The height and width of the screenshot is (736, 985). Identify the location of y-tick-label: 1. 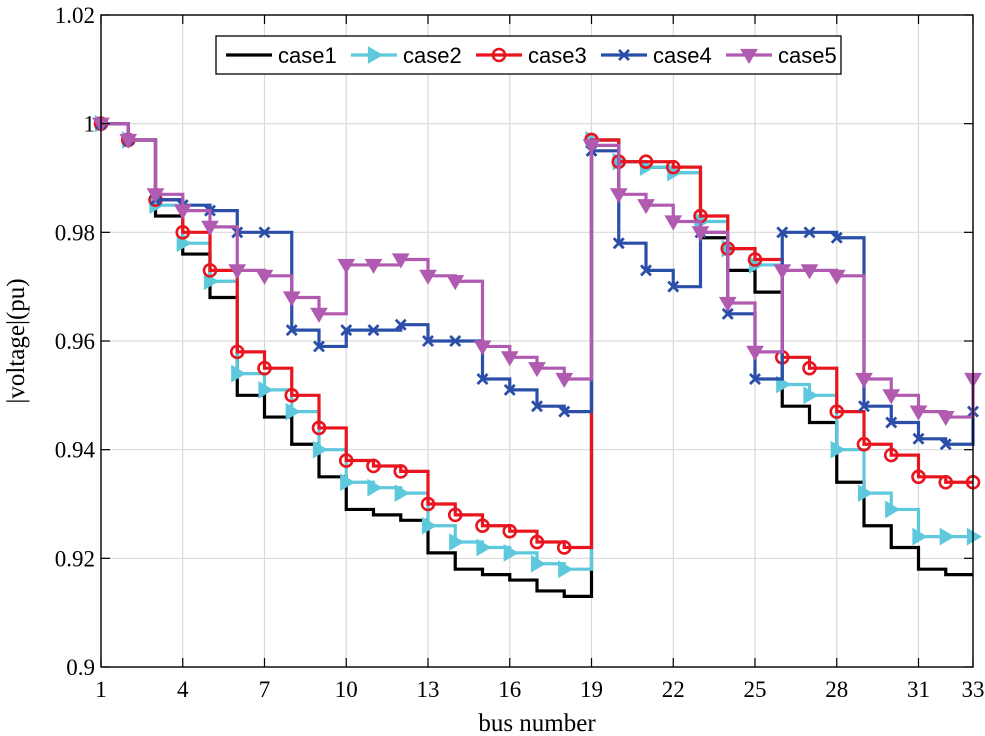
(90, 124).